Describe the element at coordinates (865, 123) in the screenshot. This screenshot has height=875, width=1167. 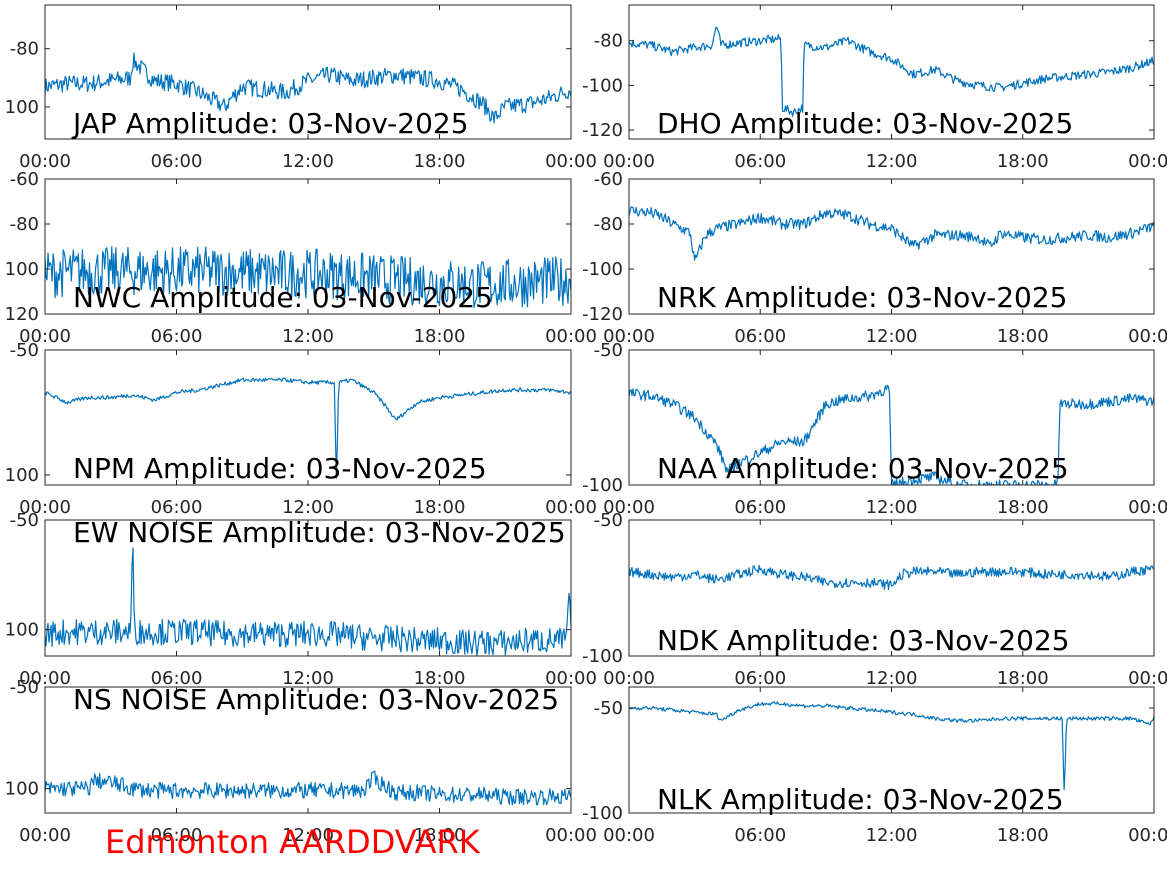
I see `panel-title: DHO Amplitude: 03-Nov-2025` at that location.